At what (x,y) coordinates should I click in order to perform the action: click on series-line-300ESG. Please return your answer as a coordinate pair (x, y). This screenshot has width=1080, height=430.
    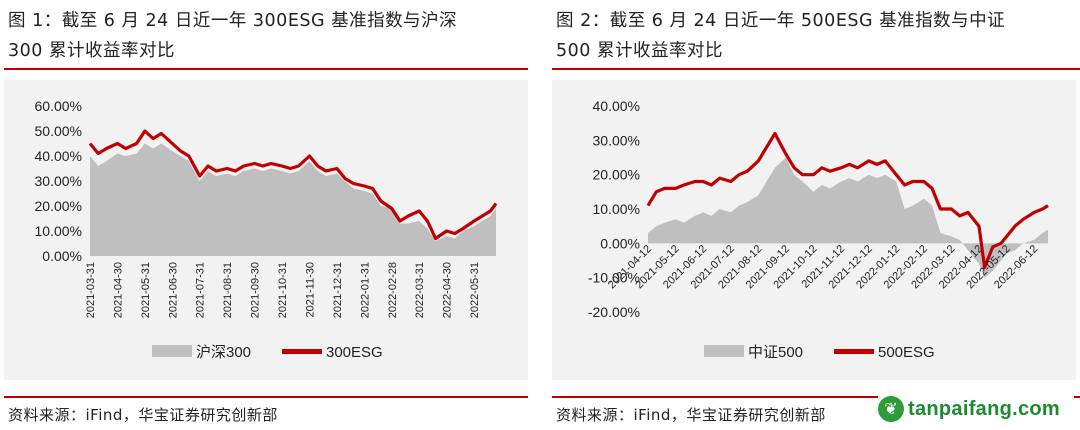
    Looking at the image, I should click on (293, 185).